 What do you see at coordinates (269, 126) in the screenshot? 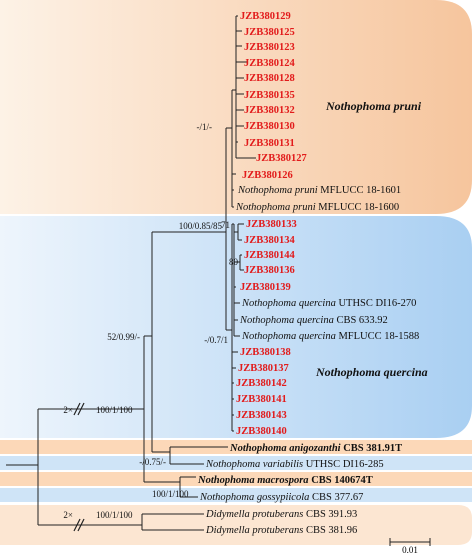
I see `taxon-new-strain-jzb380130: JZB380130` at bounding box center [269, 126].